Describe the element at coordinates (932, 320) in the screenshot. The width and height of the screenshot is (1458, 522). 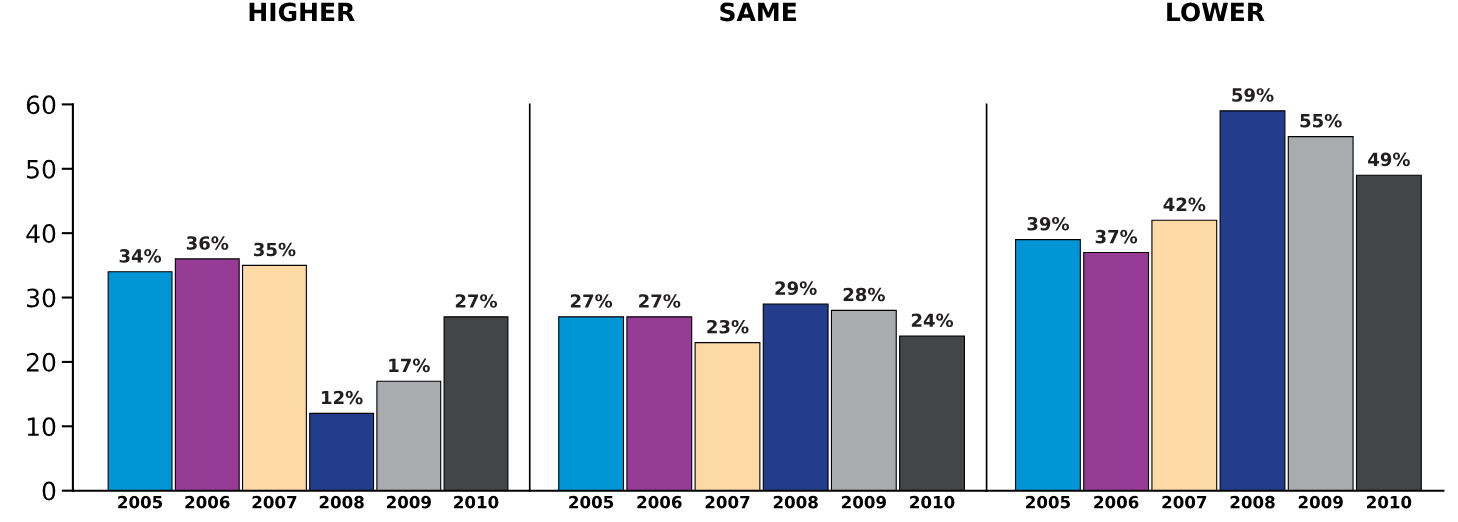
I see `data-label: 24%` at that location.